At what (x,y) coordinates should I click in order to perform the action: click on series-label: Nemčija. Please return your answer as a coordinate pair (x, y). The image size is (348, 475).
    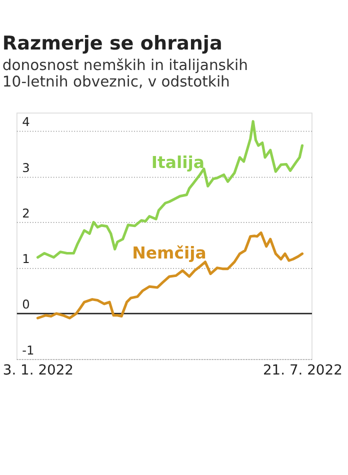
    Looking at the image, I should click on (169, 252).